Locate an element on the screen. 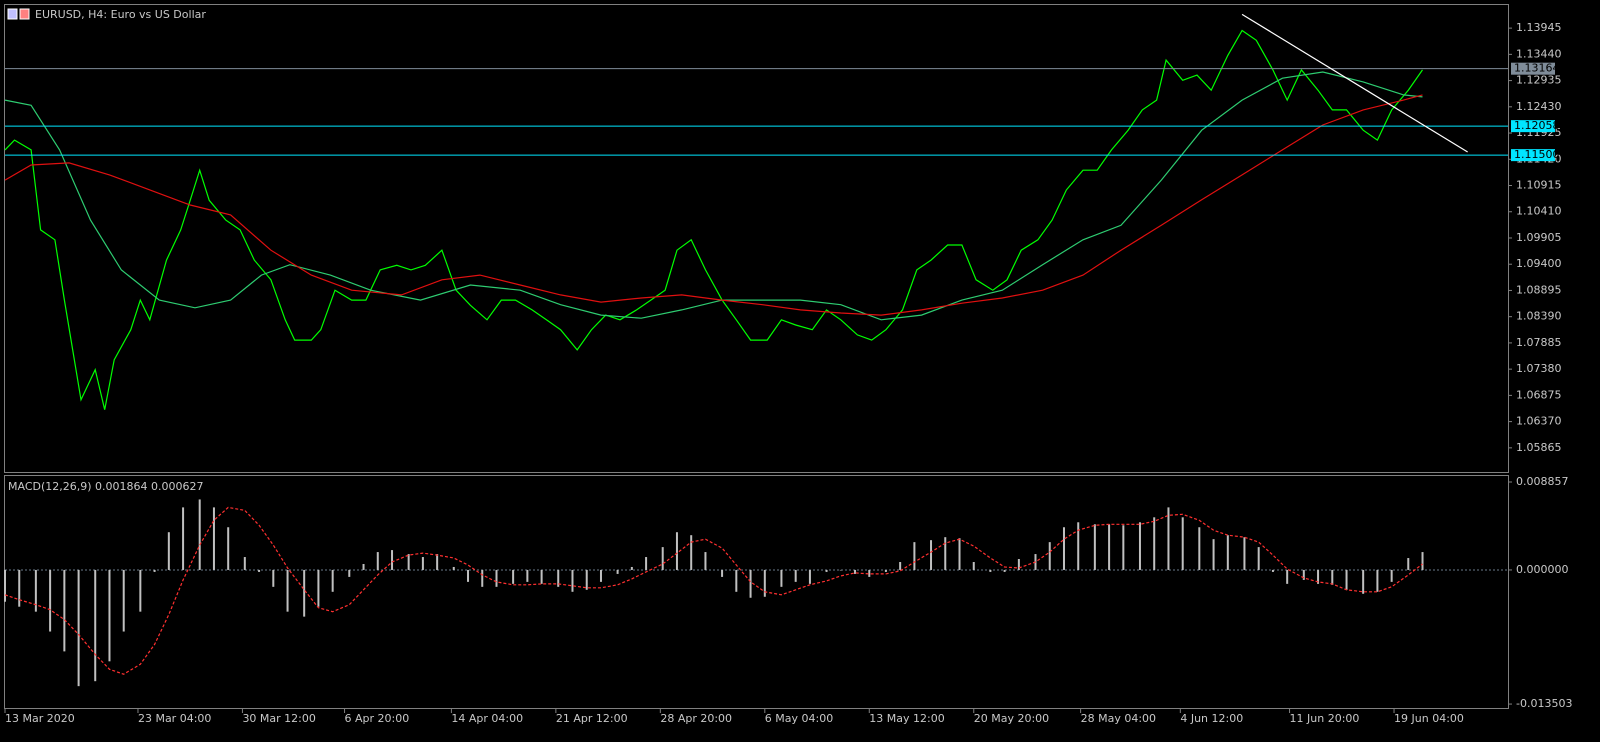 The width and height of the screenshot is (1600, 742). x-tick-label: 4 Jun 12:00 is located at coordinates (1211, 718).